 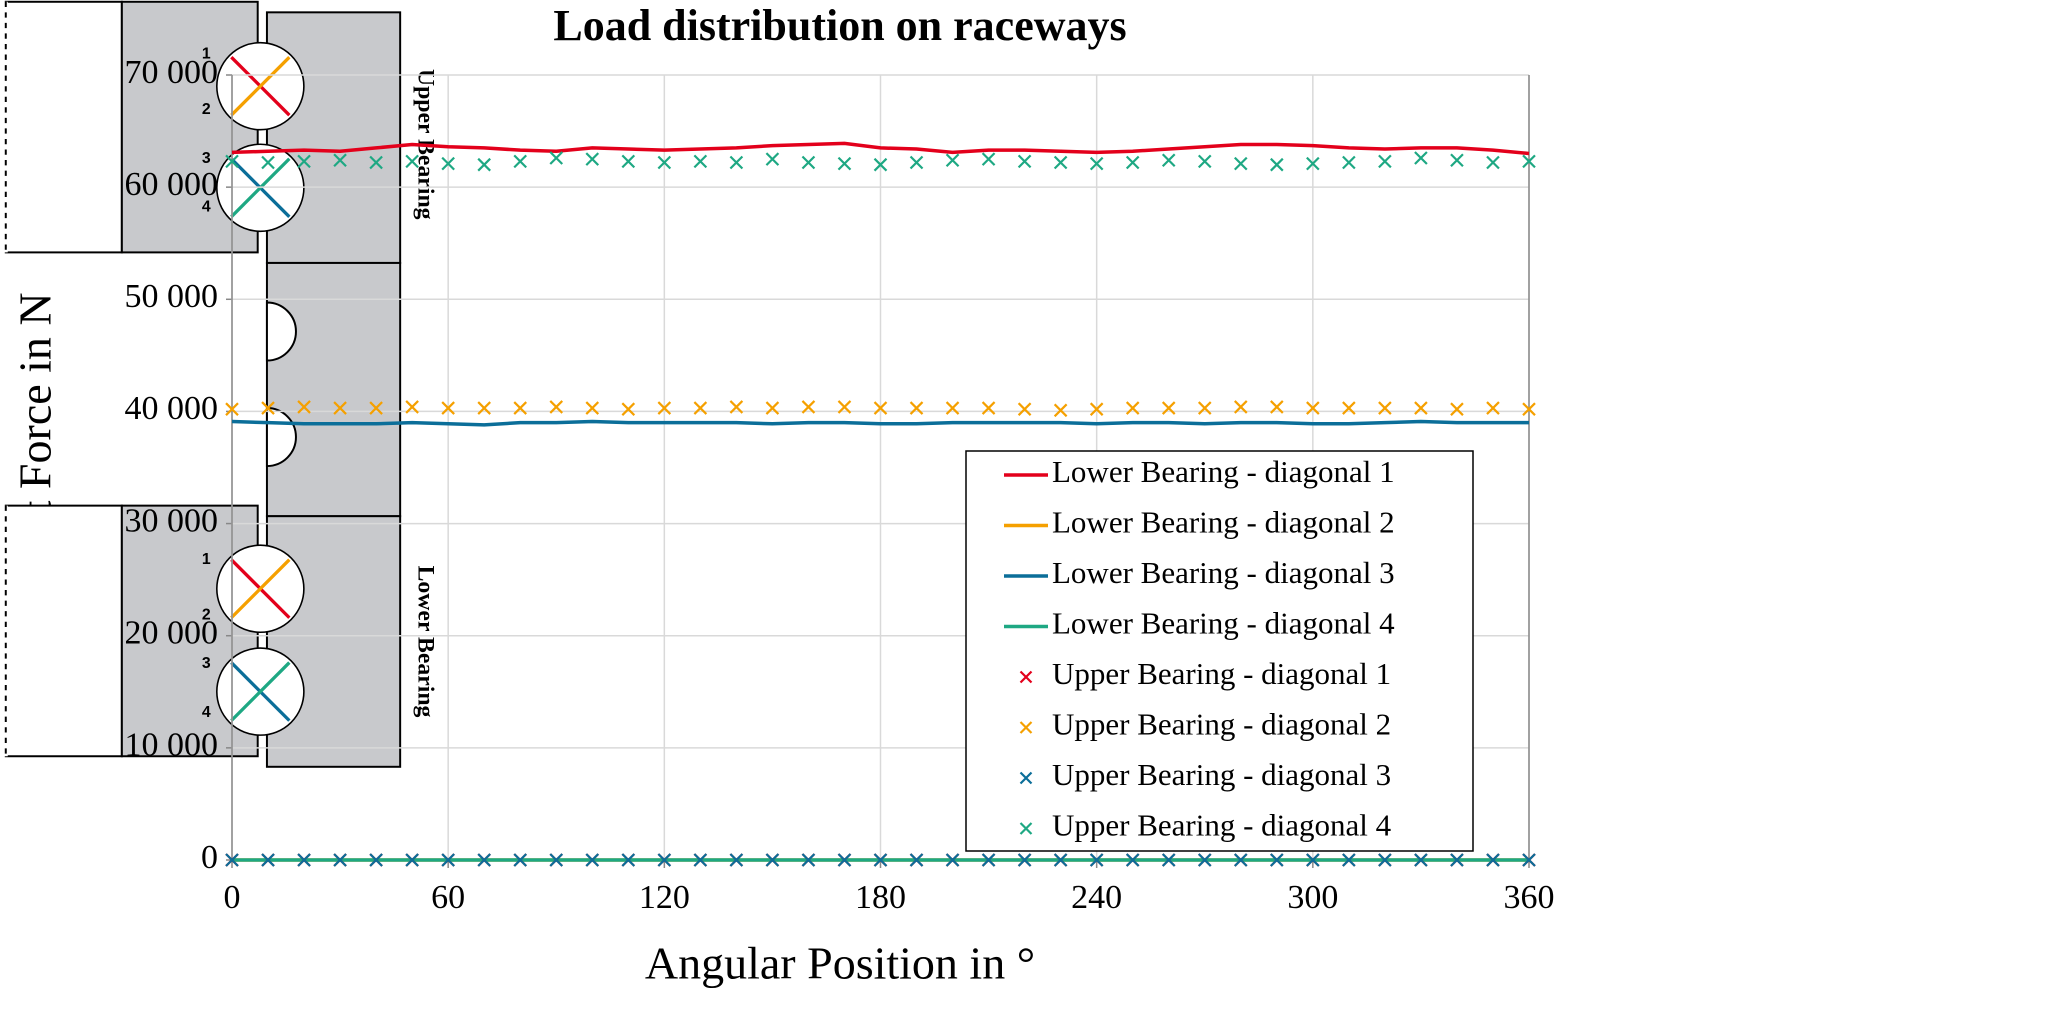 I want to click on y-tick-label: 50 000, so click(x=172, y=296).